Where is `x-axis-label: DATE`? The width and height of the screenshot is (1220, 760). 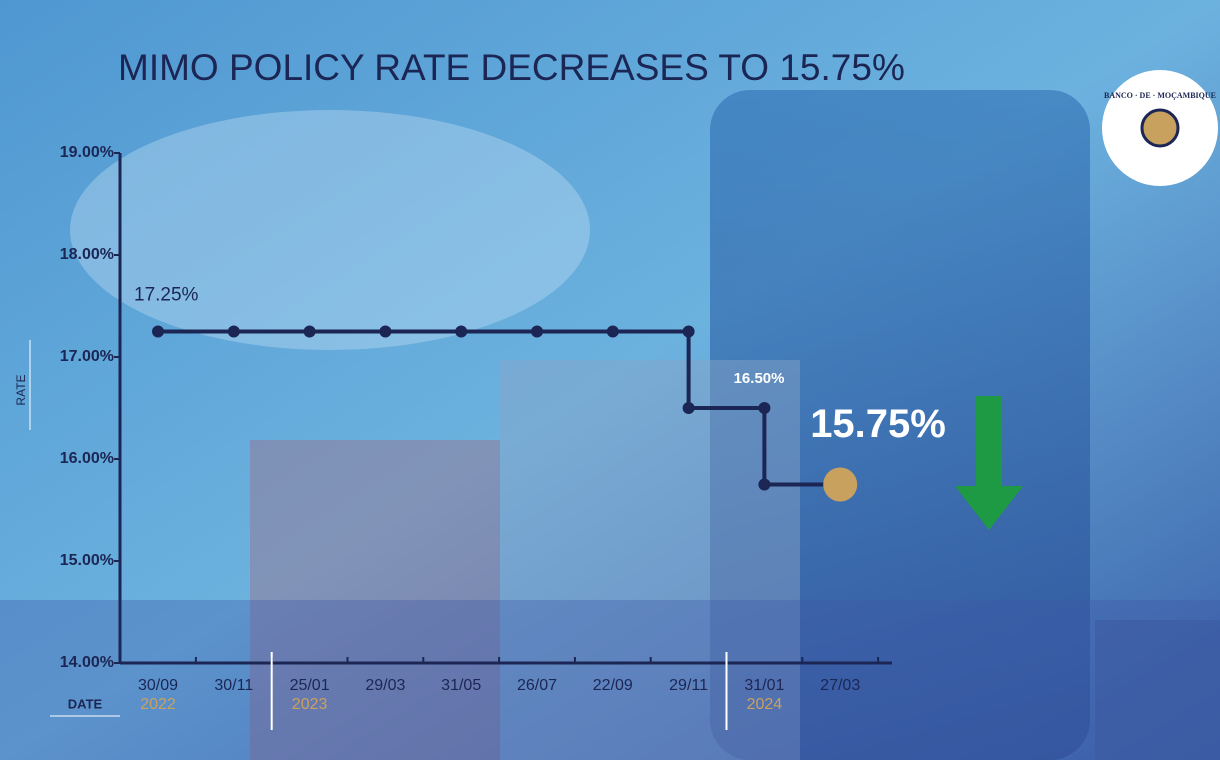 x-axis-label: DATE is located at coordinates (85, 703).